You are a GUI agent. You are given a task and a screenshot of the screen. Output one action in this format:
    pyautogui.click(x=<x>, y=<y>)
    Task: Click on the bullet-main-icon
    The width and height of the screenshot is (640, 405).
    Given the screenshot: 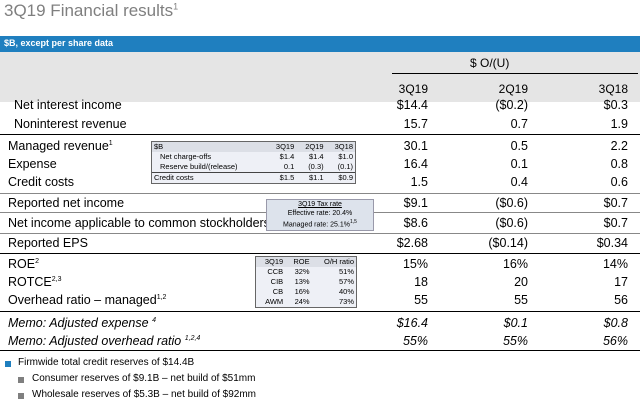 What is the action you would take?
    pyautogui.click(x=8, y=364)
    